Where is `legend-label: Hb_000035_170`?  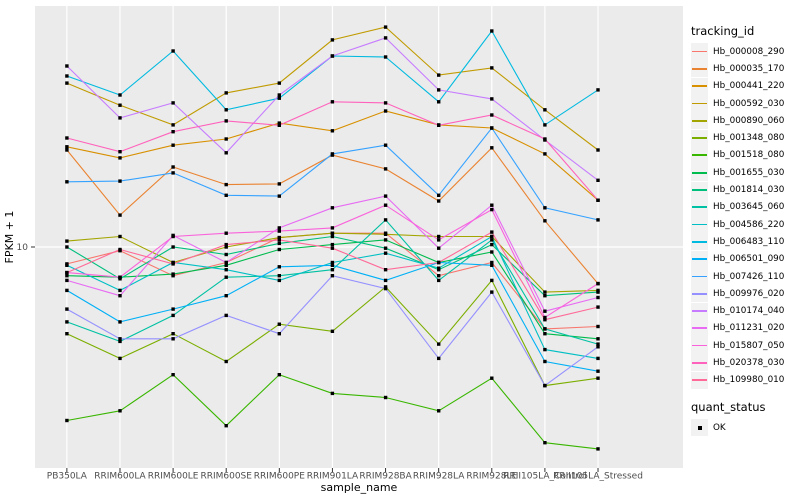 legend-label: Hb_000035_170 is located at coordinates (749, 68).